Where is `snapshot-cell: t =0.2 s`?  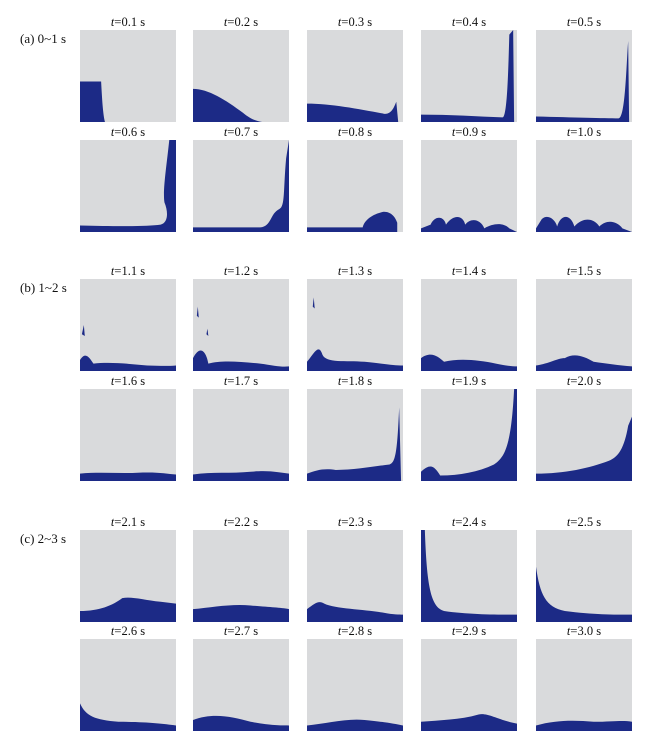 snapshot-cell: t =0.2 s is located at coordinates (241, 76).